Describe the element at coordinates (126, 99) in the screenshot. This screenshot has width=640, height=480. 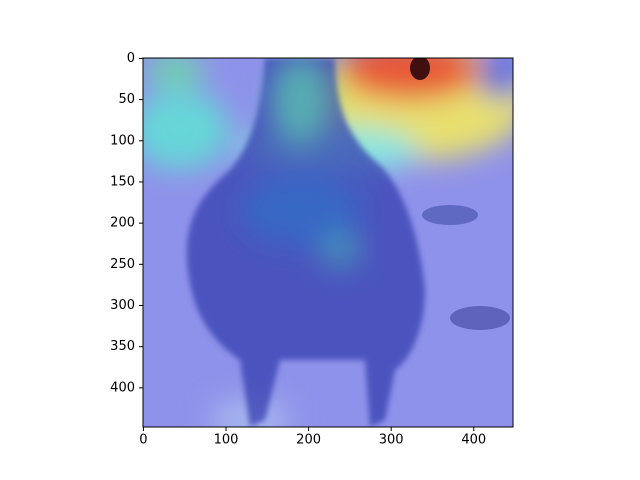
I see `y-tick-label: 50` at that location.